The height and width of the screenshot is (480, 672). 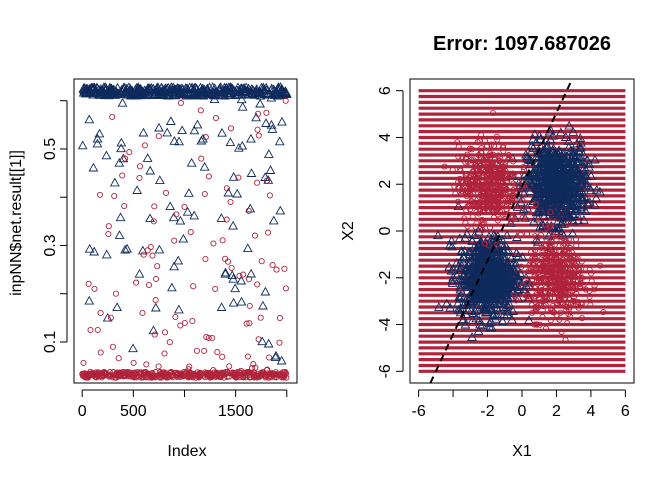 I want to click on left-xlabel: Index, so click(x=186, y=451).